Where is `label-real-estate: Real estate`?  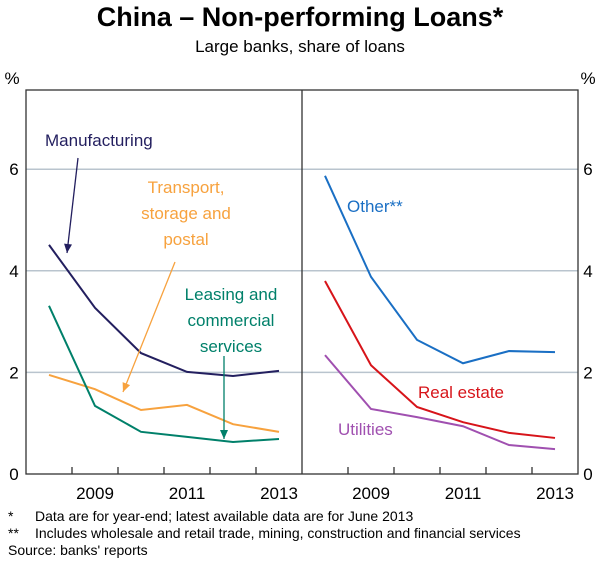 label-real-estate: Real estate is located at coordinates (461, 392).